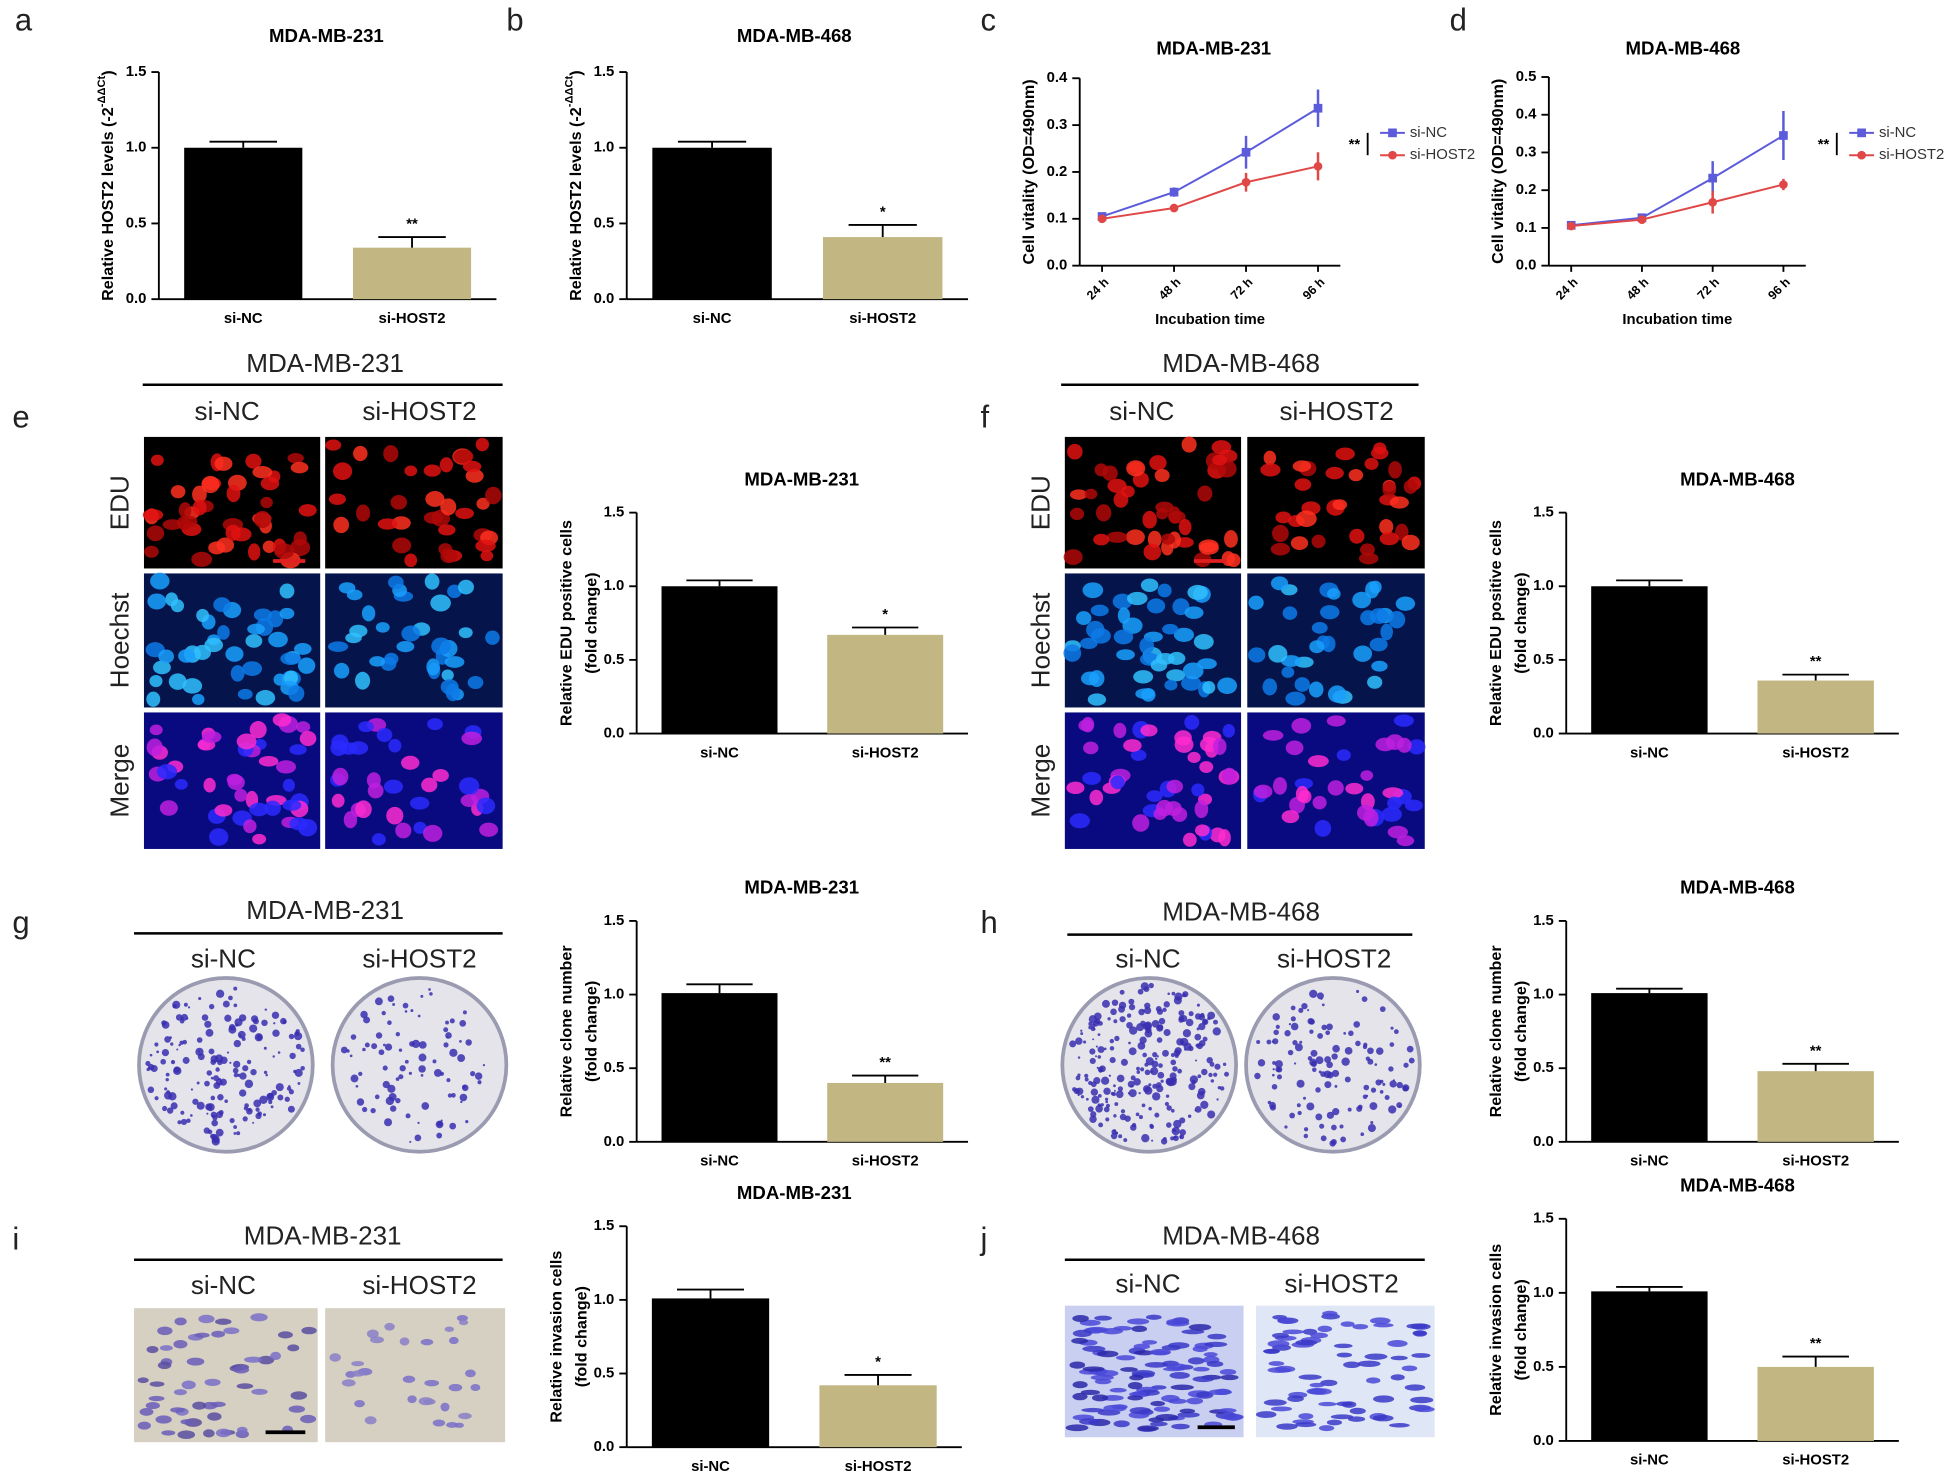  What do you see at coordinates (1649, 990) in the screenshot?
I see `error-bar` at bounding box center [1649, 990].